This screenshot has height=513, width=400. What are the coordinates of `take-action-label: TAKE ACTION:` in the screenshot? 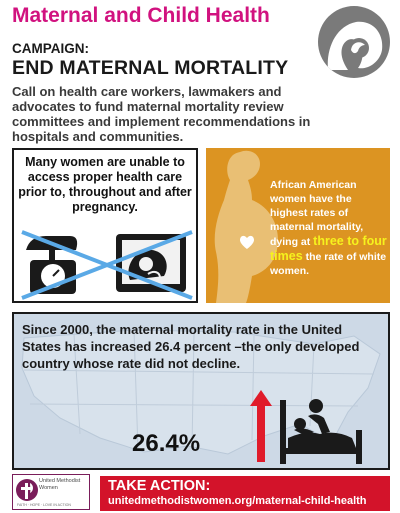 It's located at (159, 486).